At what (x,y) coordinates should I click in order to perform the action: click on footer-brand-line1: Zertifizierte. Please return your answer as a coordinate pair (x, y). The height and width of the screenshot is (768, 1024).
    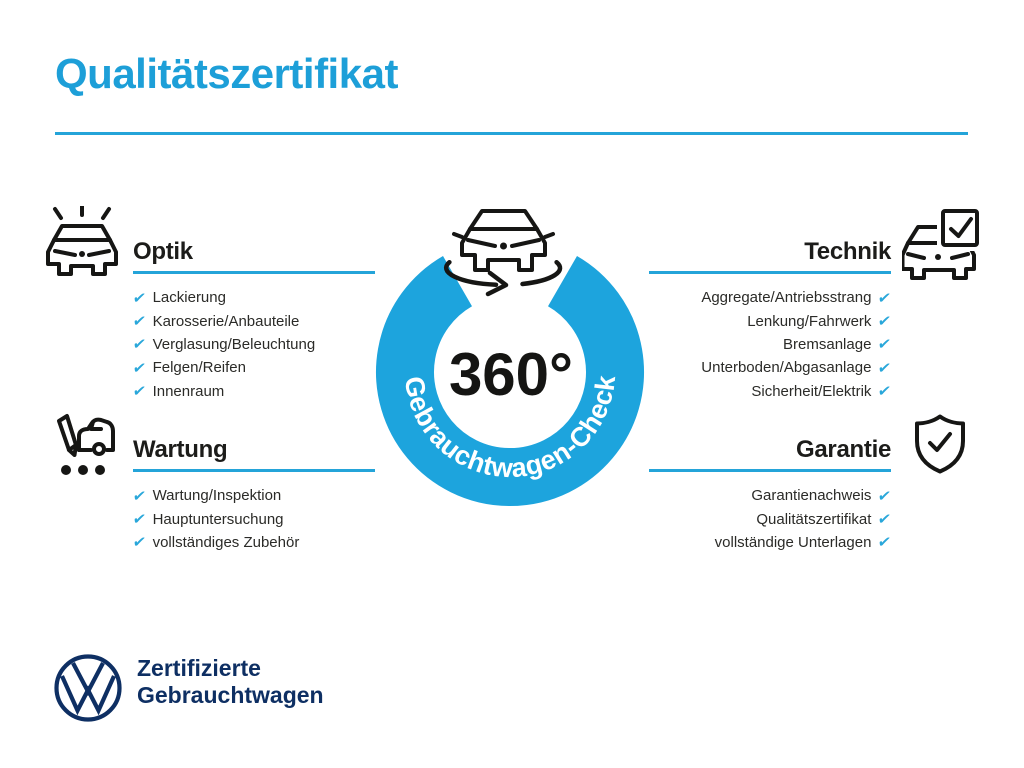
    Looking at the image, I should click on (199, 668).